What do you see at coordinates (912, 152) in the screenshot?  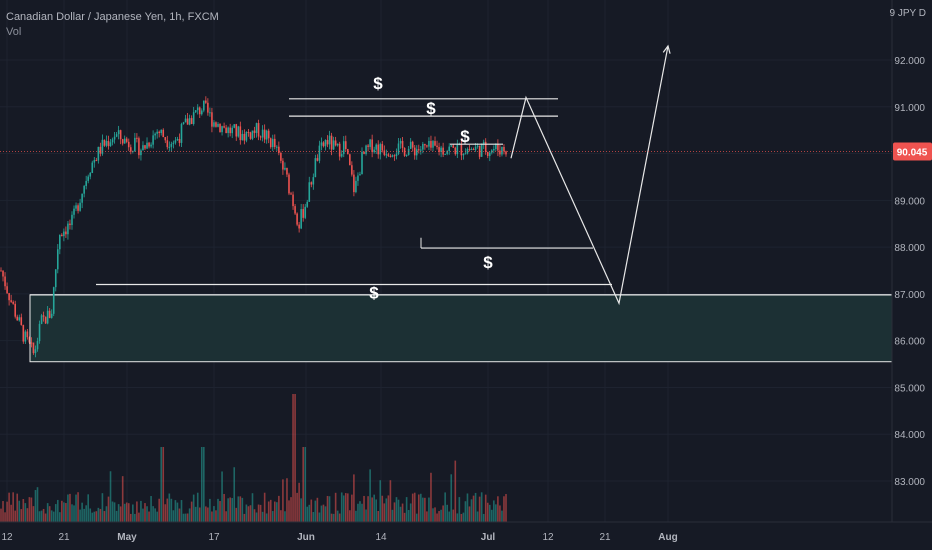 I see `price-tag-text: 90.045` at bounding box center [912, 152].